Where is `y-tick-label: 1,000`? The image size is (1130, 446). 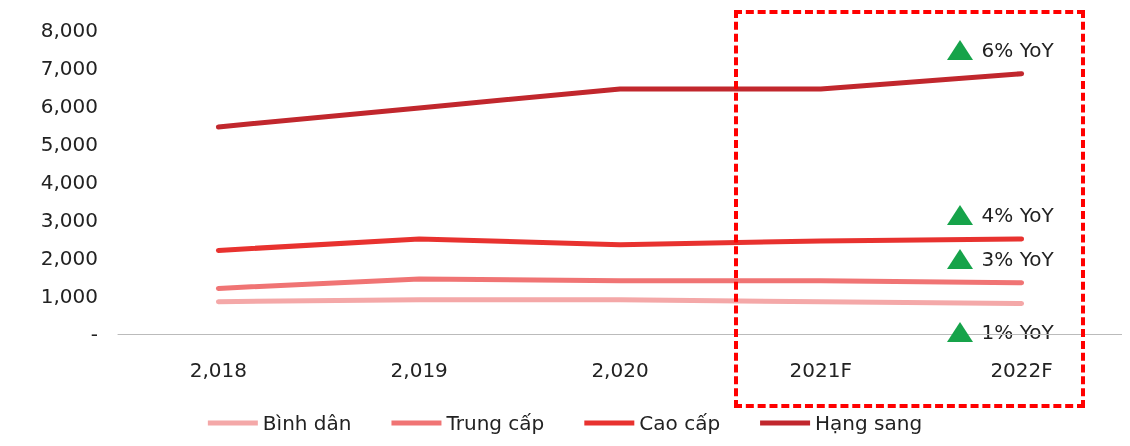
y-tick-label: 1,000 is located at coordinates (69, 296).